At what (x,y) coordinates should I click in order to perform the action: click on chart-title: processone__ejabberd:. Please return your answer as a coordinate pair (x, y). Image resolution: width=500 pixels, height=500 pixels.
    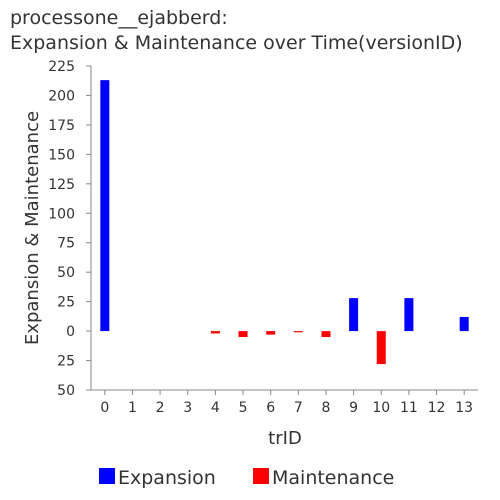
    Looking at the image, I should click on (119, 18).